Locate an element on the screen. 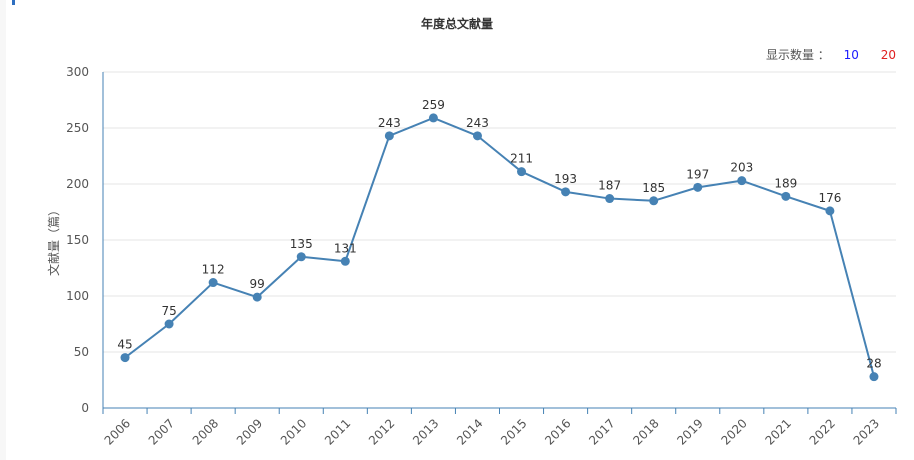  data-point-2020 is located at coordinates (742, 181).